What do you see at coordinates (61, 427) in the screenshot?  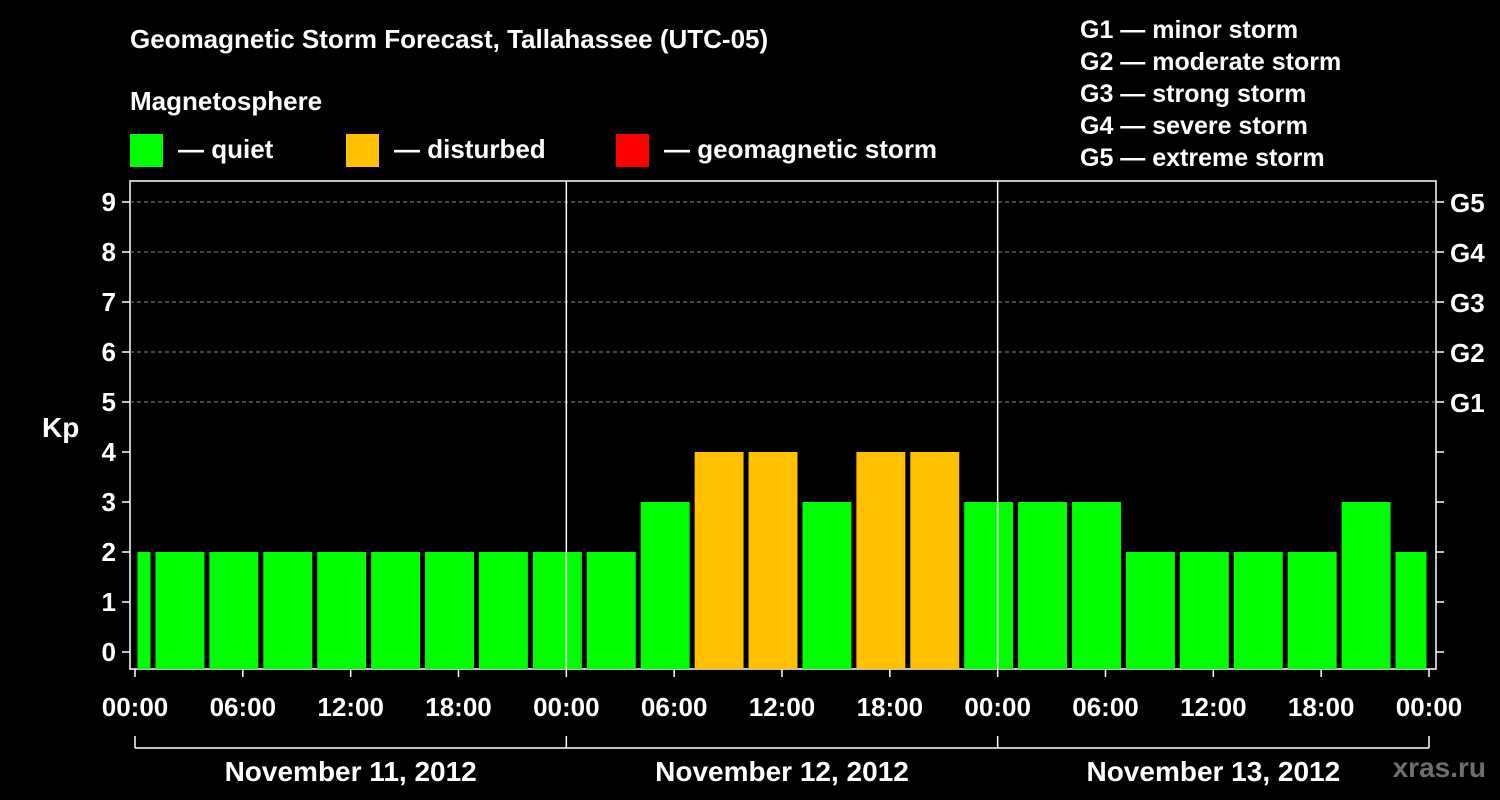 I see `y-axis-label: Kp` at bounding box center [61, 427].